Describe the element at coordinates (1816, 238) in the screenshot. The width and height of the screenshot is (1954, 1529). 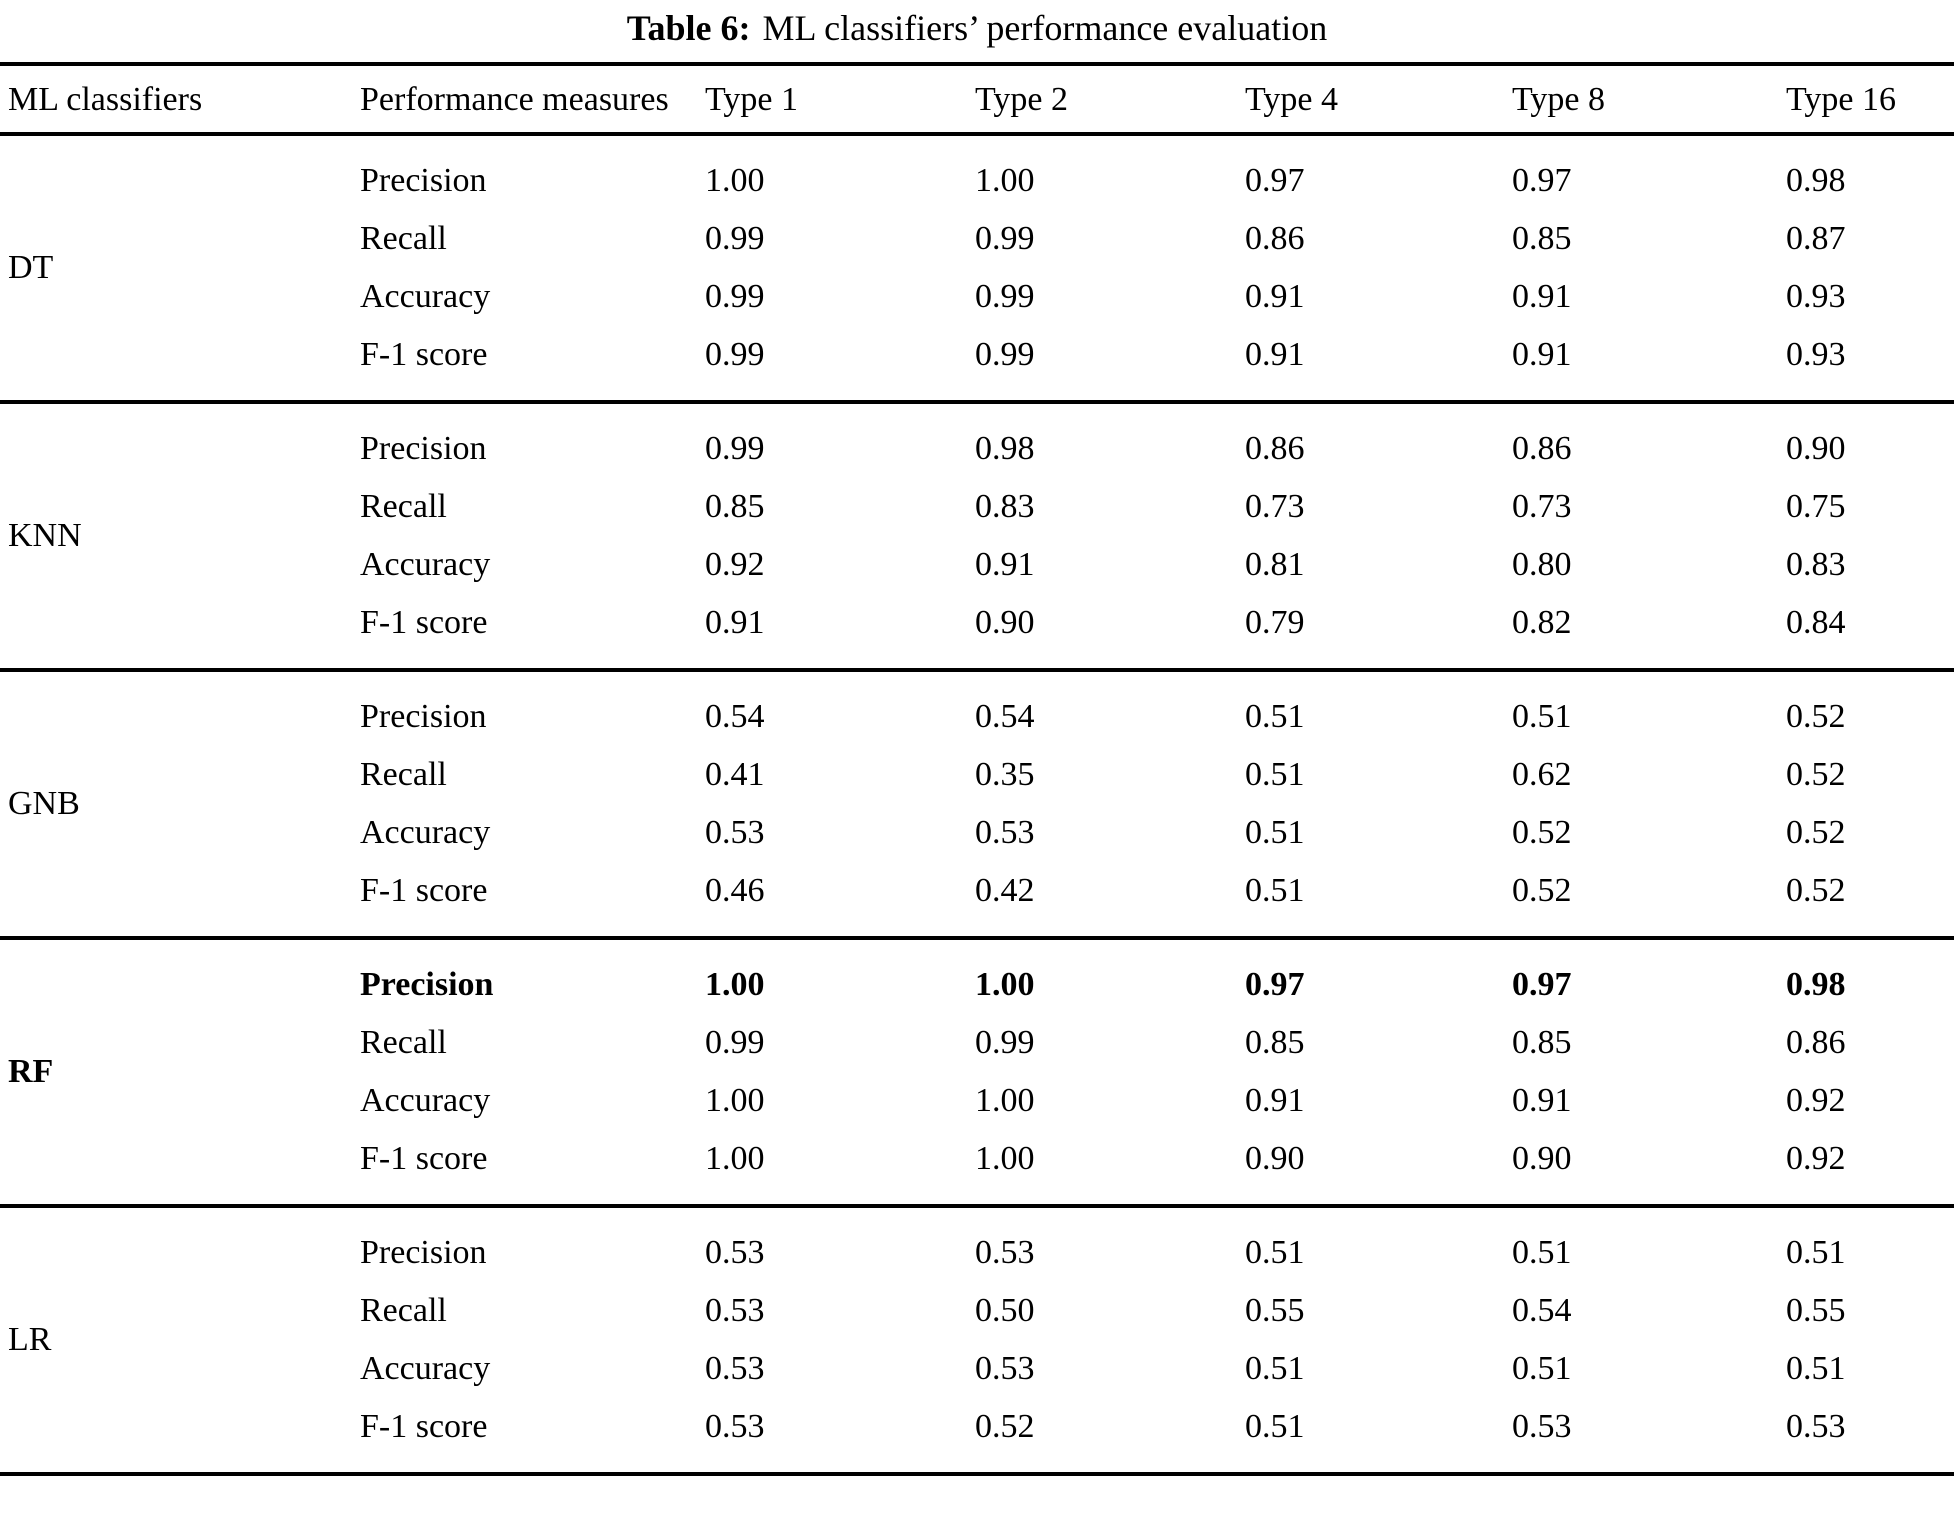
I see `value-cell: 0.87` at that location.